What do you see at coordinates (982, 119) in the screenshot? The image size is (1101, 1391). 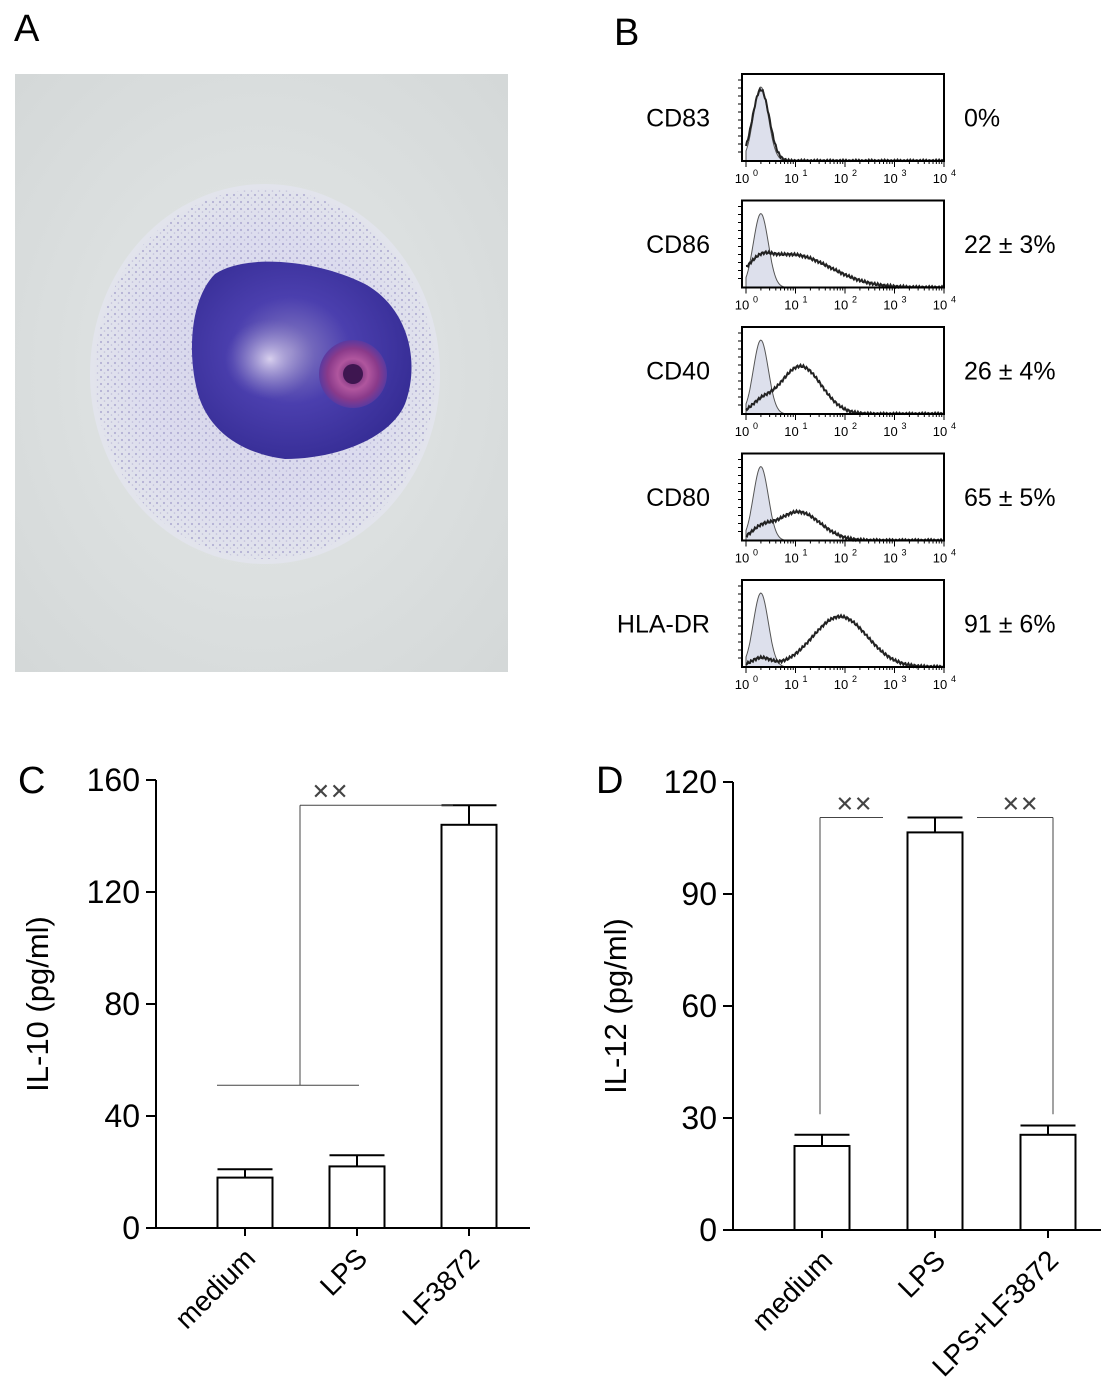 I see `marker-percent: 0%` at bounding box center [982, 119].